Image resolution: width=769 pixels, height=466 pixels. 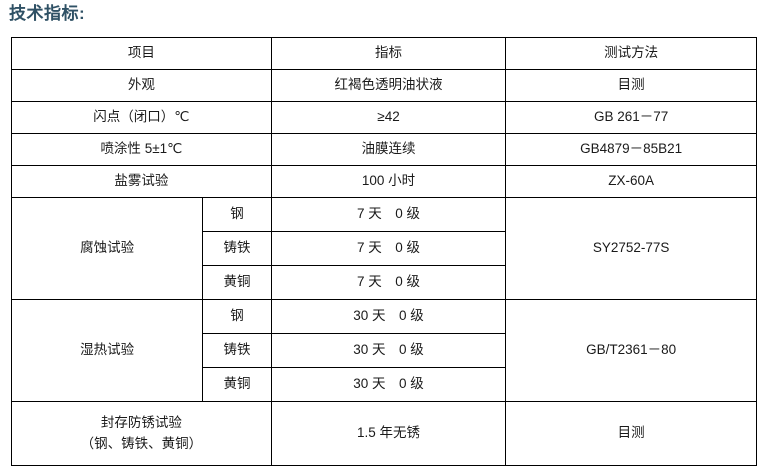 What do you see at coordinates (107, 350) in the screenshot?
I see `cell-group-name: 湿热试验` at bounding box center [107, 350].